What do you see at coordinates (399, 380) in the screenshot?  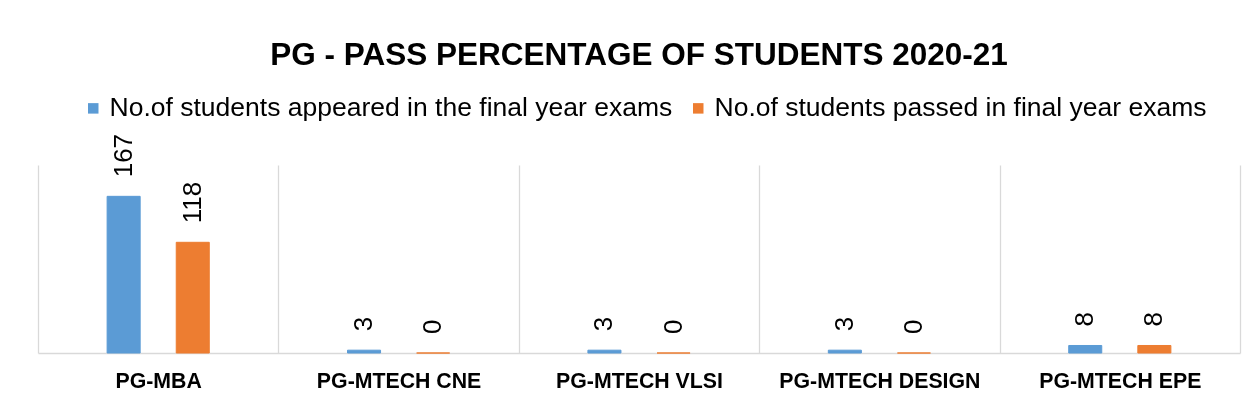 I see `x-tick-label: PG-MTECH CNE` at bounding box center [399, 380].